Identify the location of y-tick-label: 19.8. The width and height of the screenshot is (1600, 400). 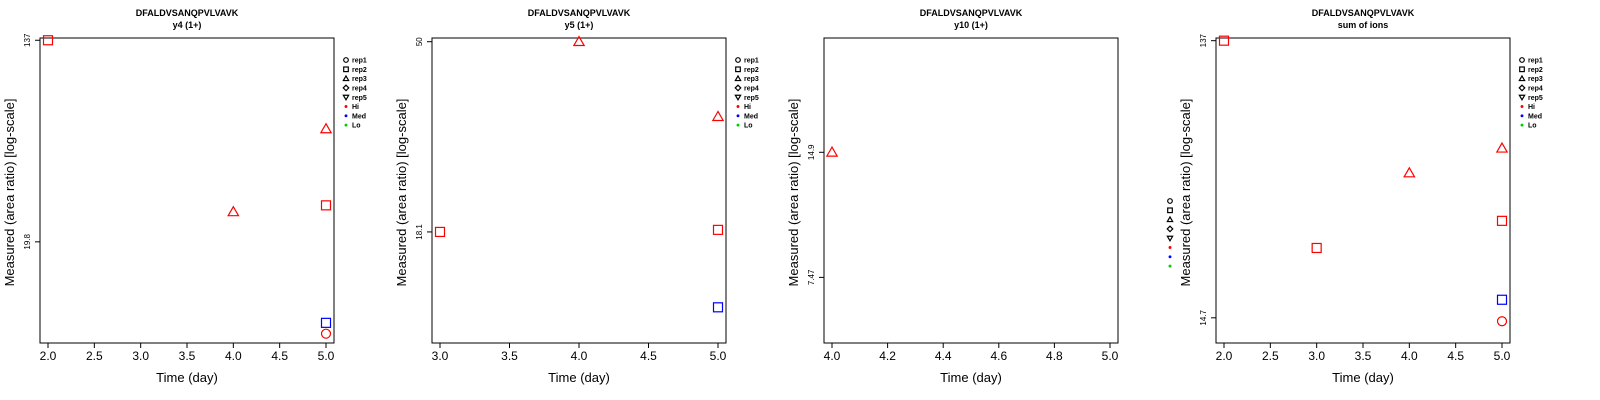
(27, 242).